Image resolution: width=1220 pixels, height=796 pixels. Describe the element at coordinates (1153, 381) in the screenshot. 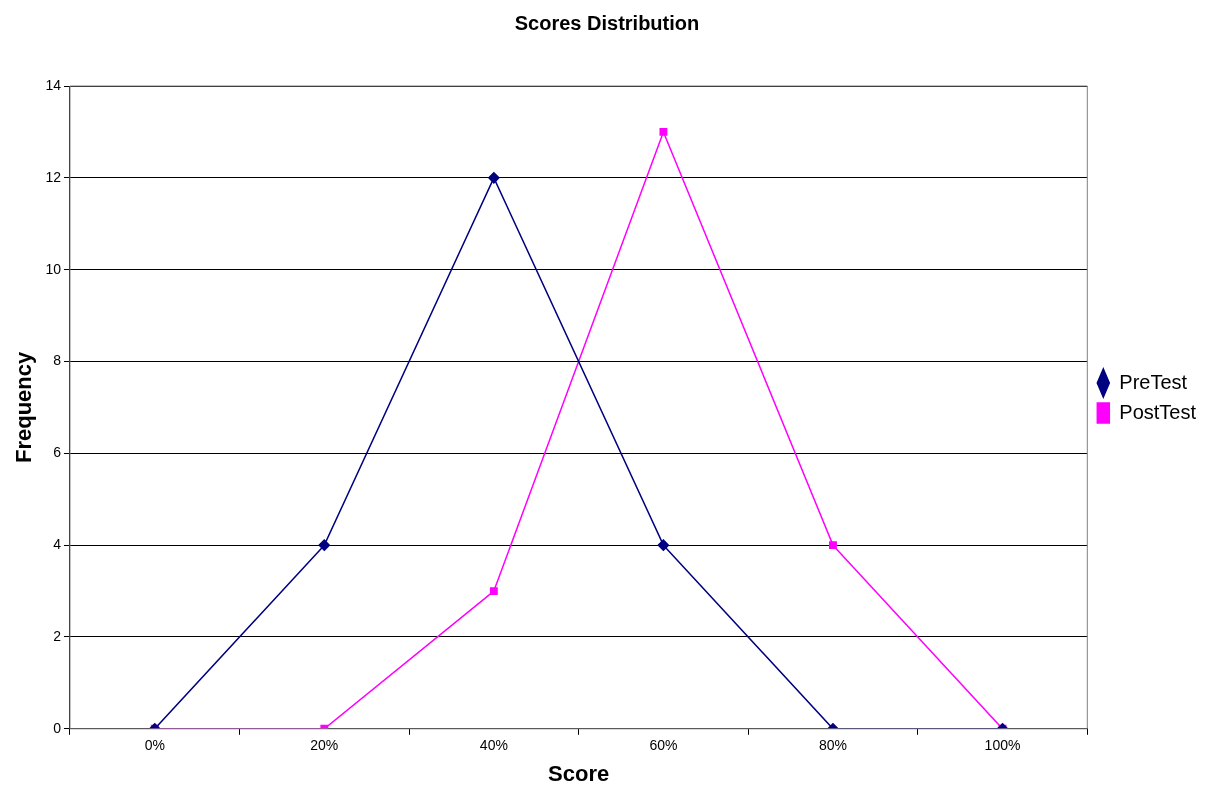

I see `legend-label: PreTest` at that location.